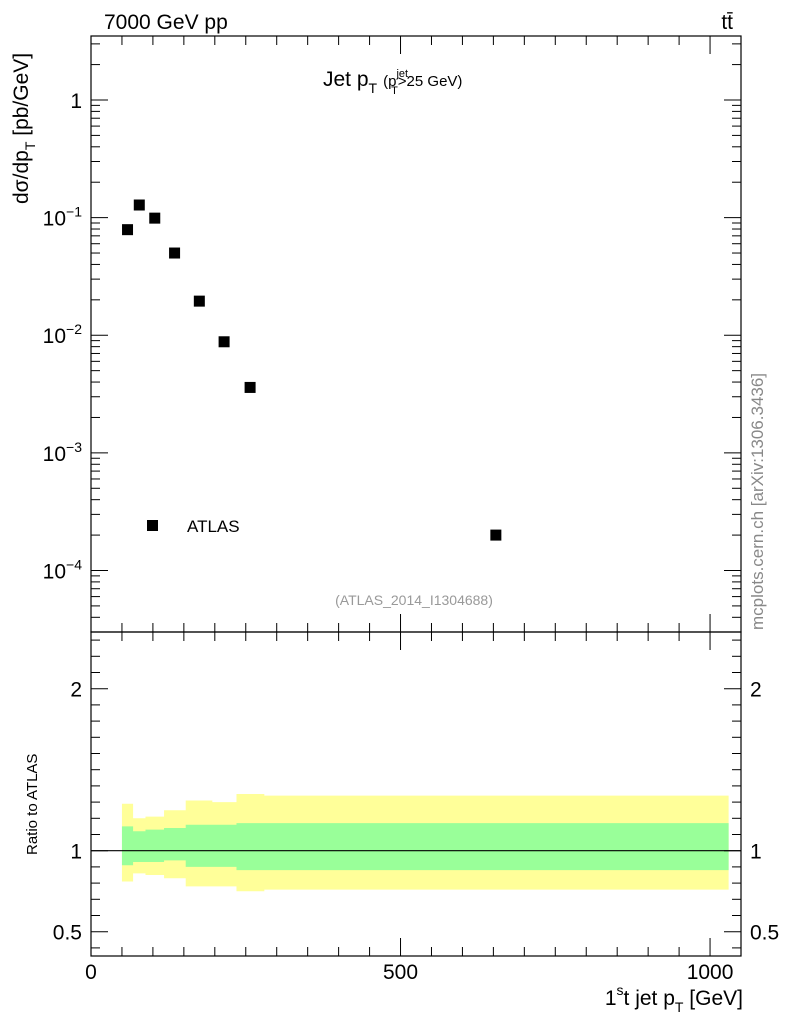 The width and height of the screenshot is (786, 1024). I want to click on main-y-axis-label-main: dσ/dp, so click(21, 177).